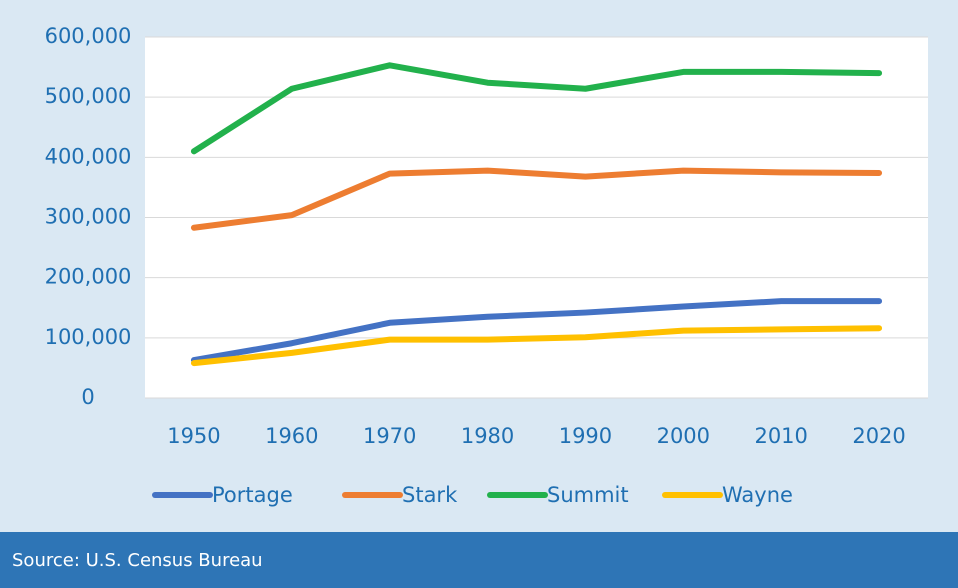  Describe the element at coordinates (430, 495) in the screenshot. I see `legend-label: Stark` at that location.